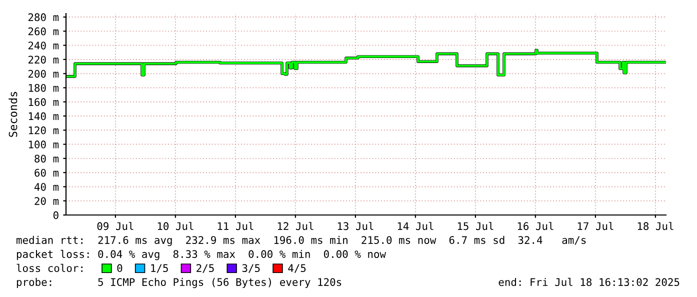 The height and width of the screenshot is (297, 697). I want to click on y-tick-label: 200 m, so click(43, 74).